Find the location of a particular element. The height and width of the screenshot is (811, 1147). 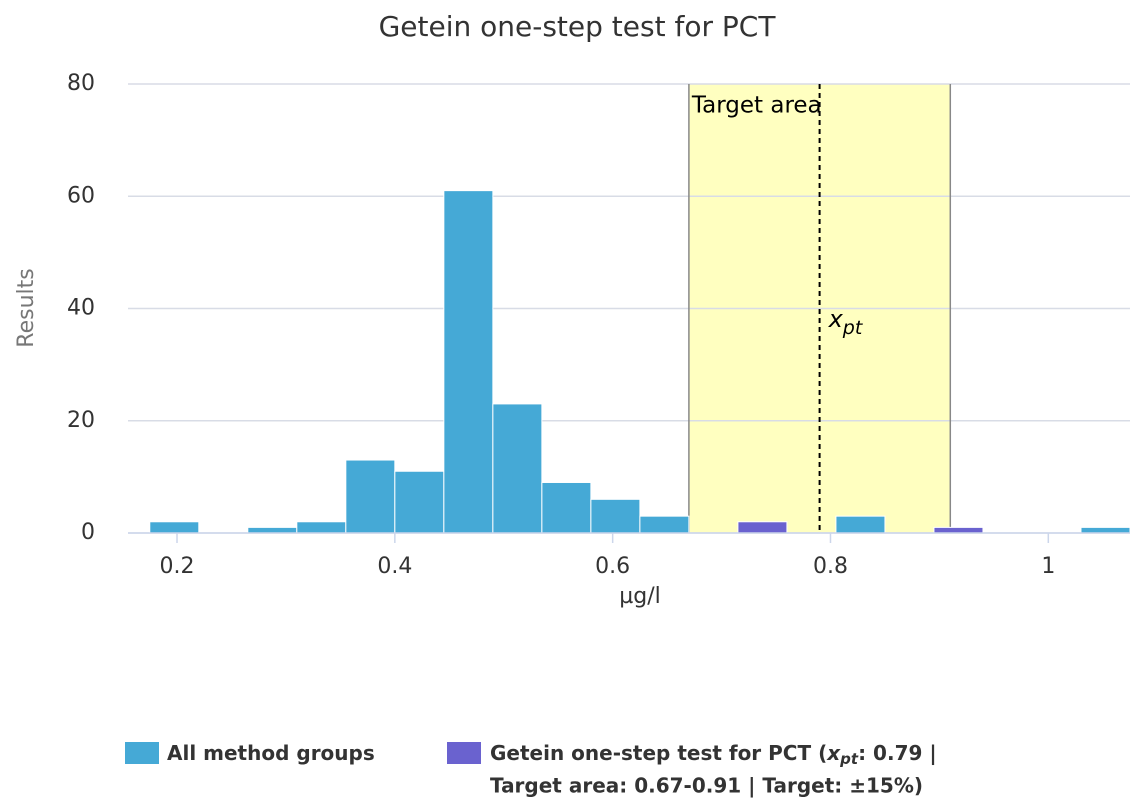

xpt-sub: pt is located at coordinates (853, 328).